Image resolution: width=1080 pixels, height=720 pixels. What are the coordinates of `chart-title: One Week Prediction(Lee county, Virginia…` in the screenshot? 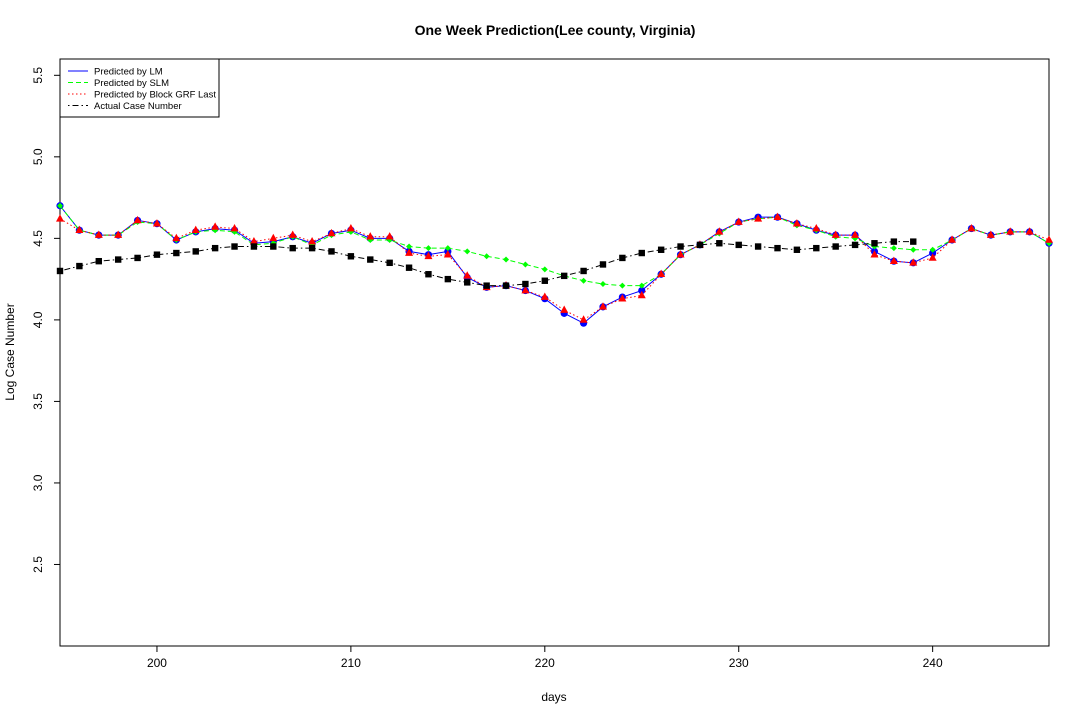 It's located at (555, 30).